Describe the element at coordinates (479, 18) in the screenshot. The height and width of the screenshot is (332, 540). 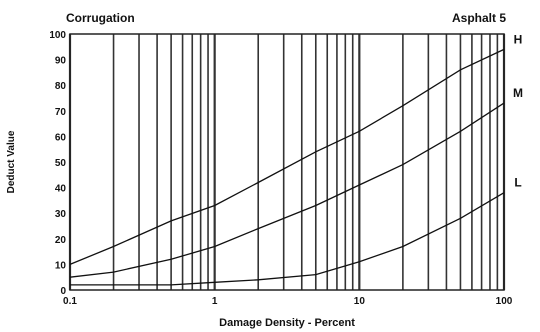
I see `chart-subtitle: Asphalt 5` at that location.